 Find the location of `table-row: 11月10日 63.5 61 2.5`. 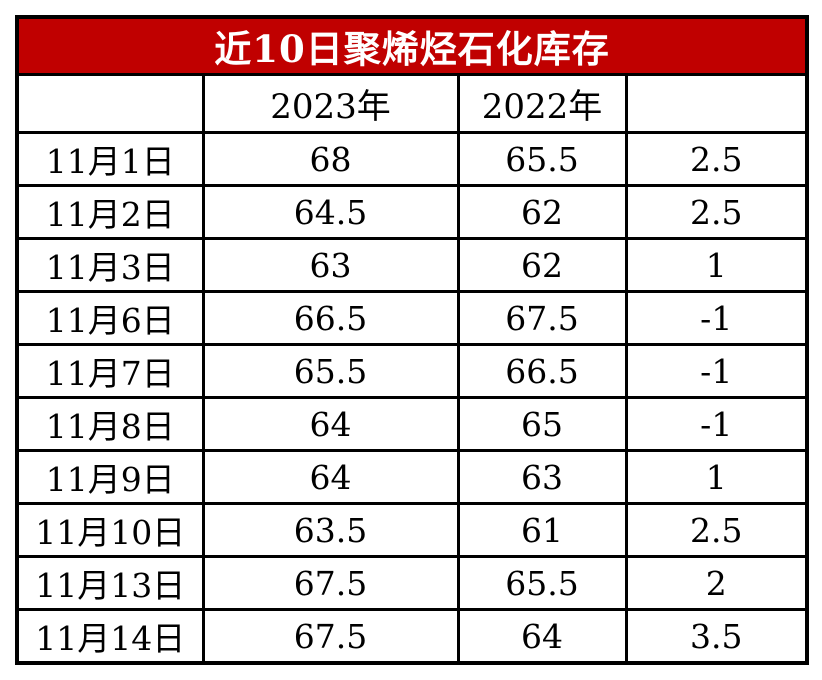

table-row: 11月10日 63.5 61 2.5 is located at coordinates (412, 530).